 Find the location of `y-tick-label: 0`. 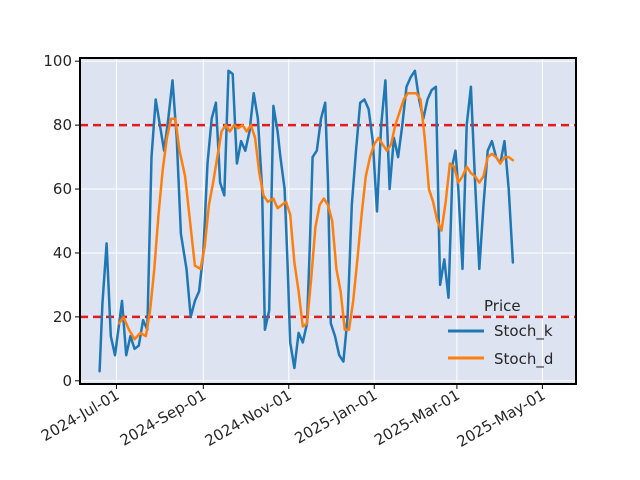

y-tick-label: 0 is located at coordinates (67, 381).